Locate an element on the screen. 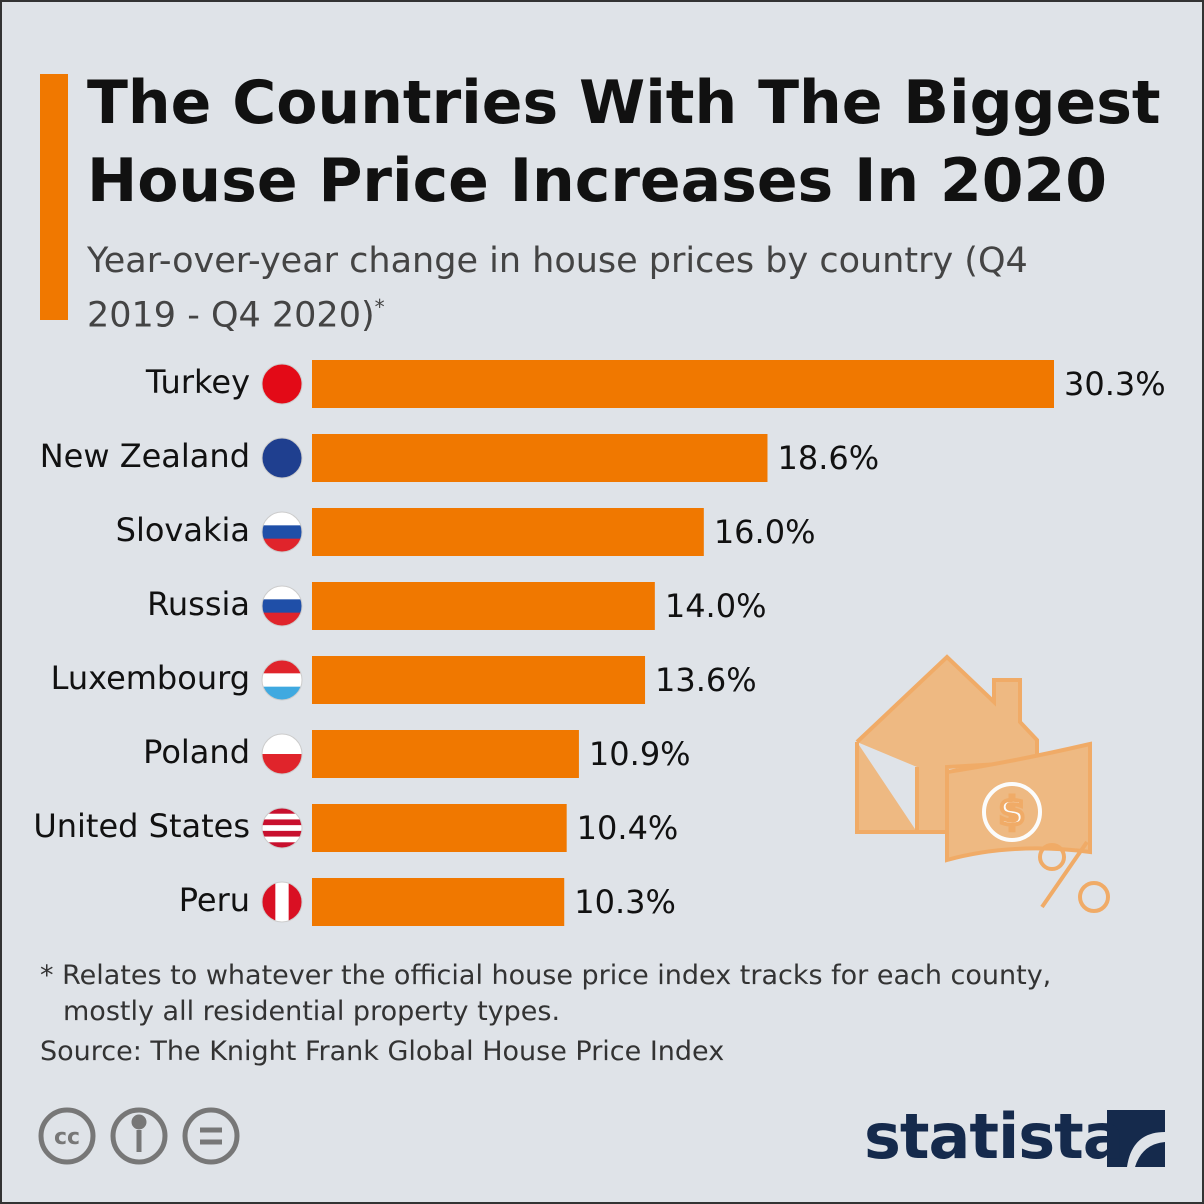  category-label: New Zealand is located at coordinates (145, 456).